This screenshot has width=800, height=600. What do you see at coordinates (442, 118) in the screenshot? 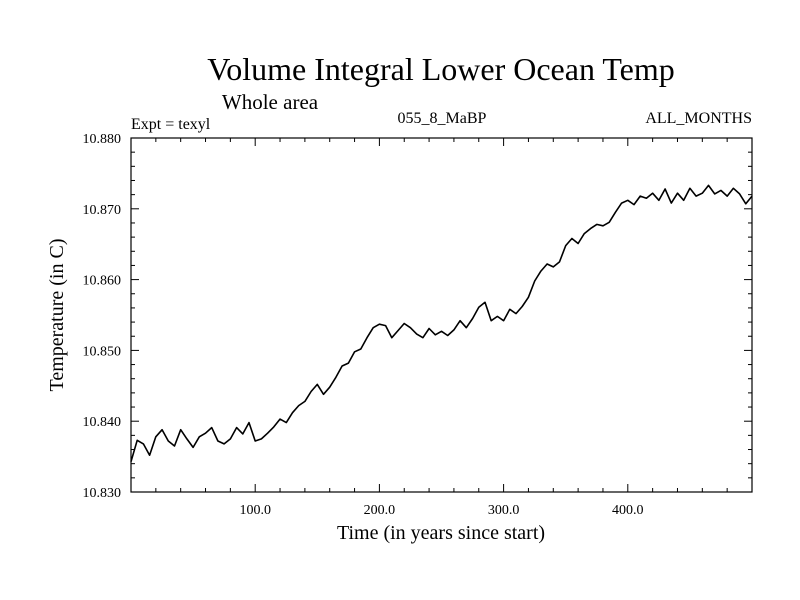
I see `run-label: 055_8_MaBP` at bounding box center [442, 118].